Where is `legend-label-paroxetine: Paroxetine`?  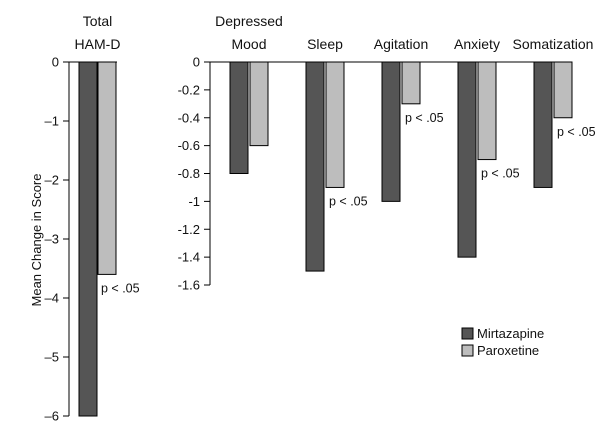
legend-label-paroxetine: Paroxetine is located at coordinates (508, 350).